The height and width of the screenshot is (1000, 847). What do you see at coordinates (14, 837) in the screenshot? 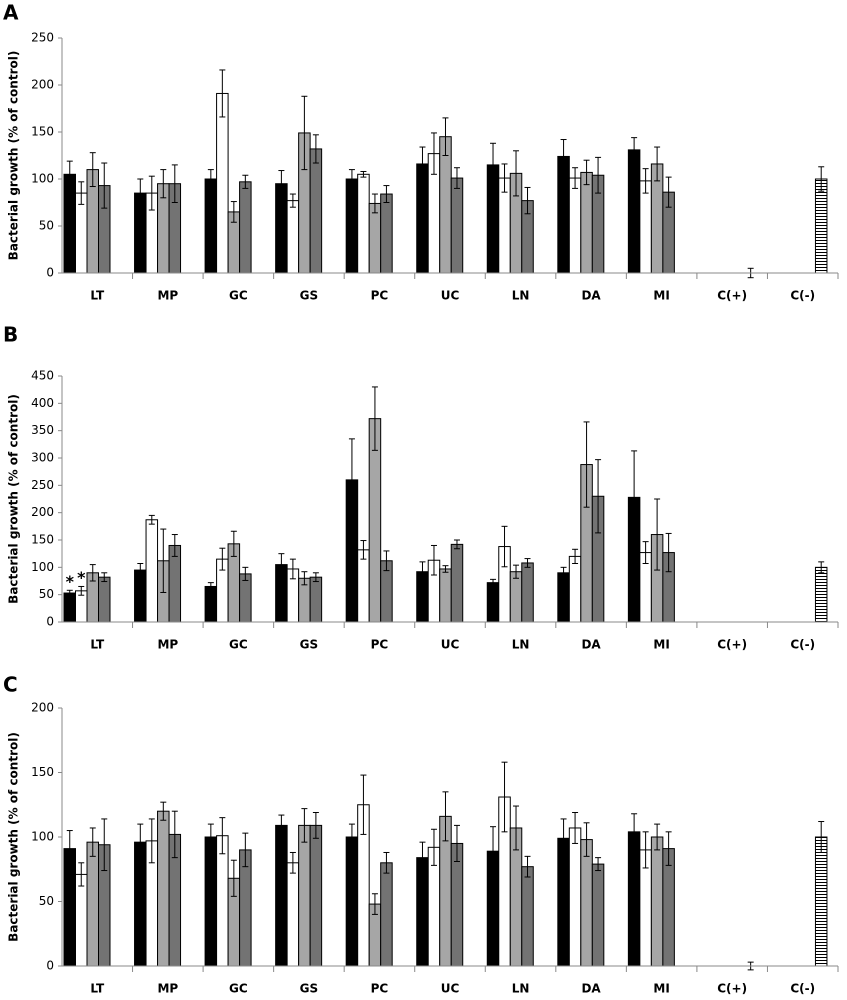
I see `y-axis-label: Bacterial growth (% of control)` at bounding box center [14, 837].